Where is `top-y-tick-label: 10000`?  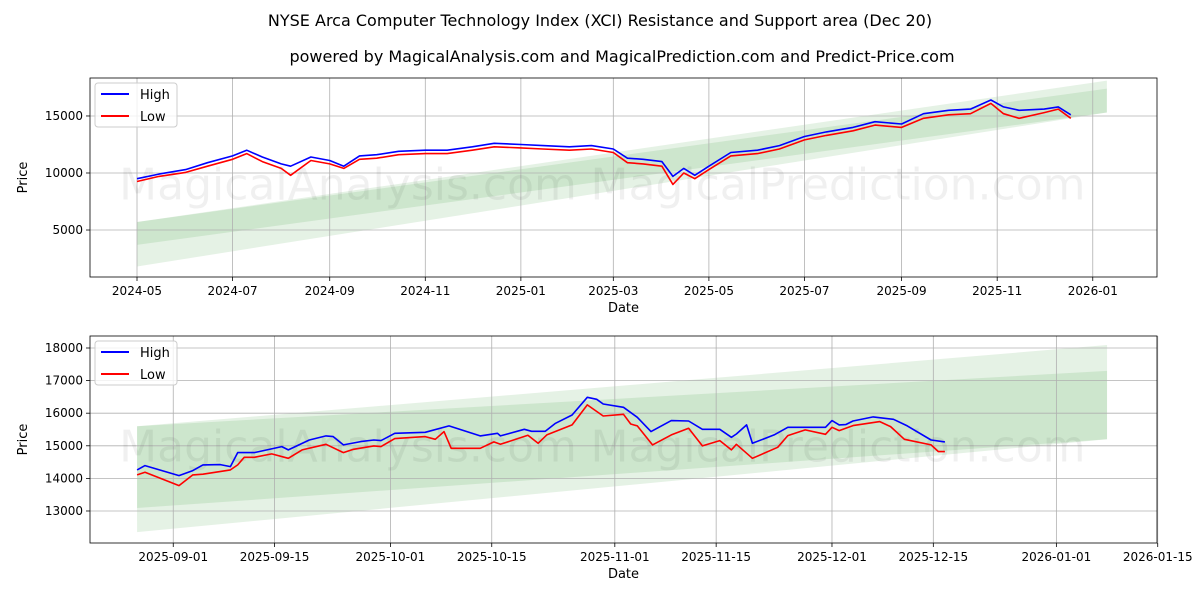 top-y-tick-label: 10000 is located at coordinates (64, 173).